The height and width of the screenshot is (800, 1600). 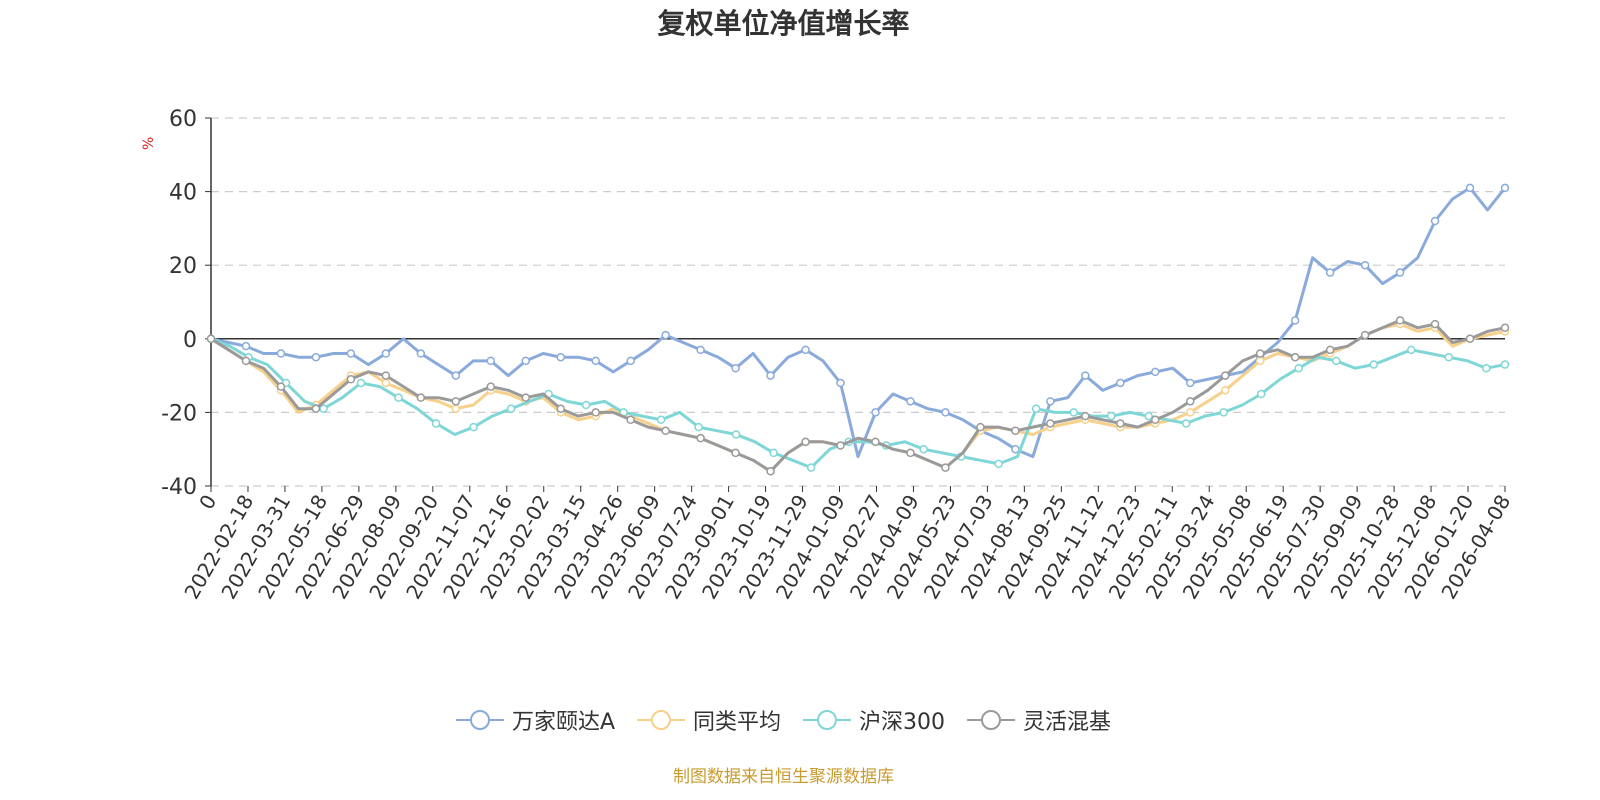 I want to click on y-tick-label: 60, so click(x=183, y=119).